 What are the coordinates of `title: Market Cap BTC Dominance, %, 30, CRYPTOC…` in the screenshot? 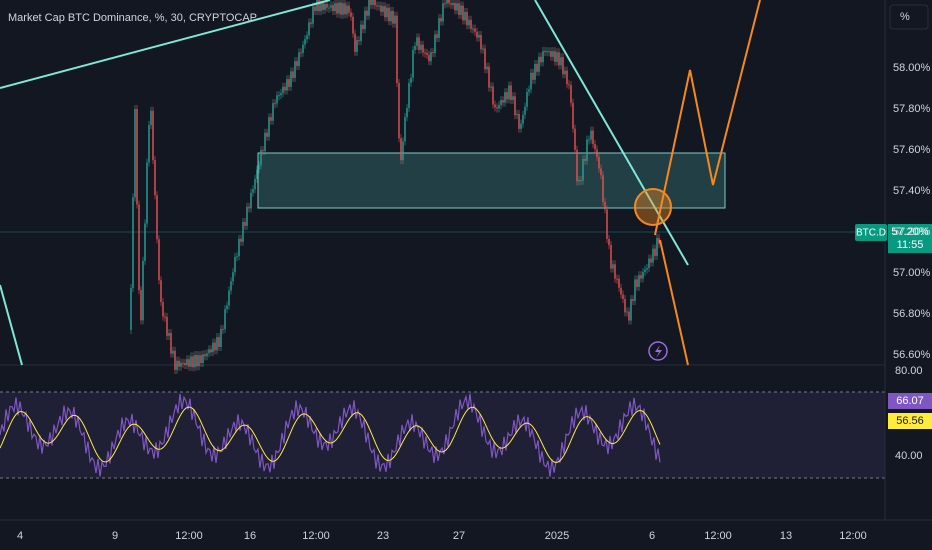 It's located at (132, 18).